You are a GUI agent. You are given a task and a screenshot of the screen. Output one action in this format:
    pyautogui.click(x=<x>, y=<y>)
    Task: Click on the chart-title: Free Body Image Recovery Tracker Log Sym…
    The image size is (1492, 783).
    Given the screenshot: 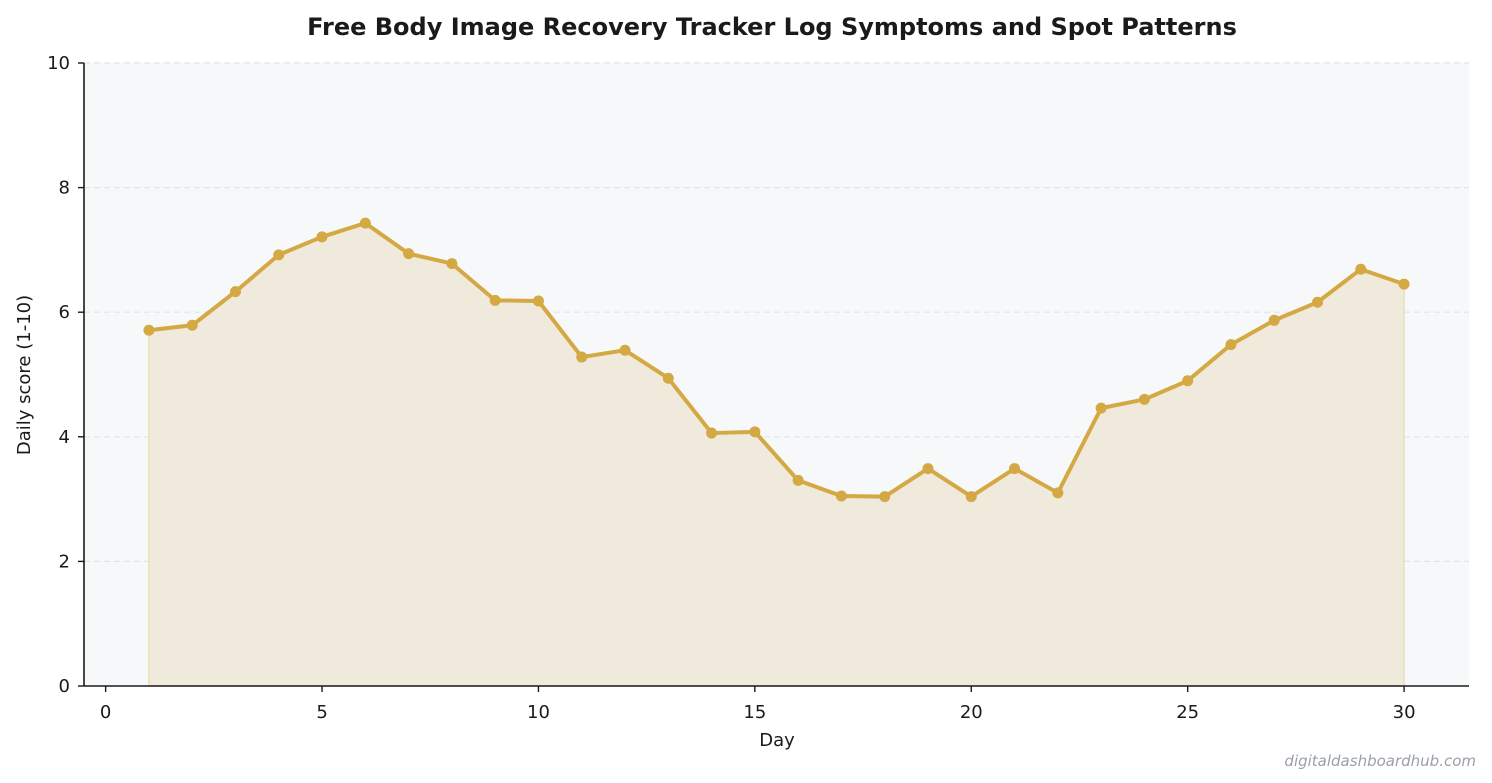 What is the action you would take?
    pyautogui.click(x=772, y=27)
    